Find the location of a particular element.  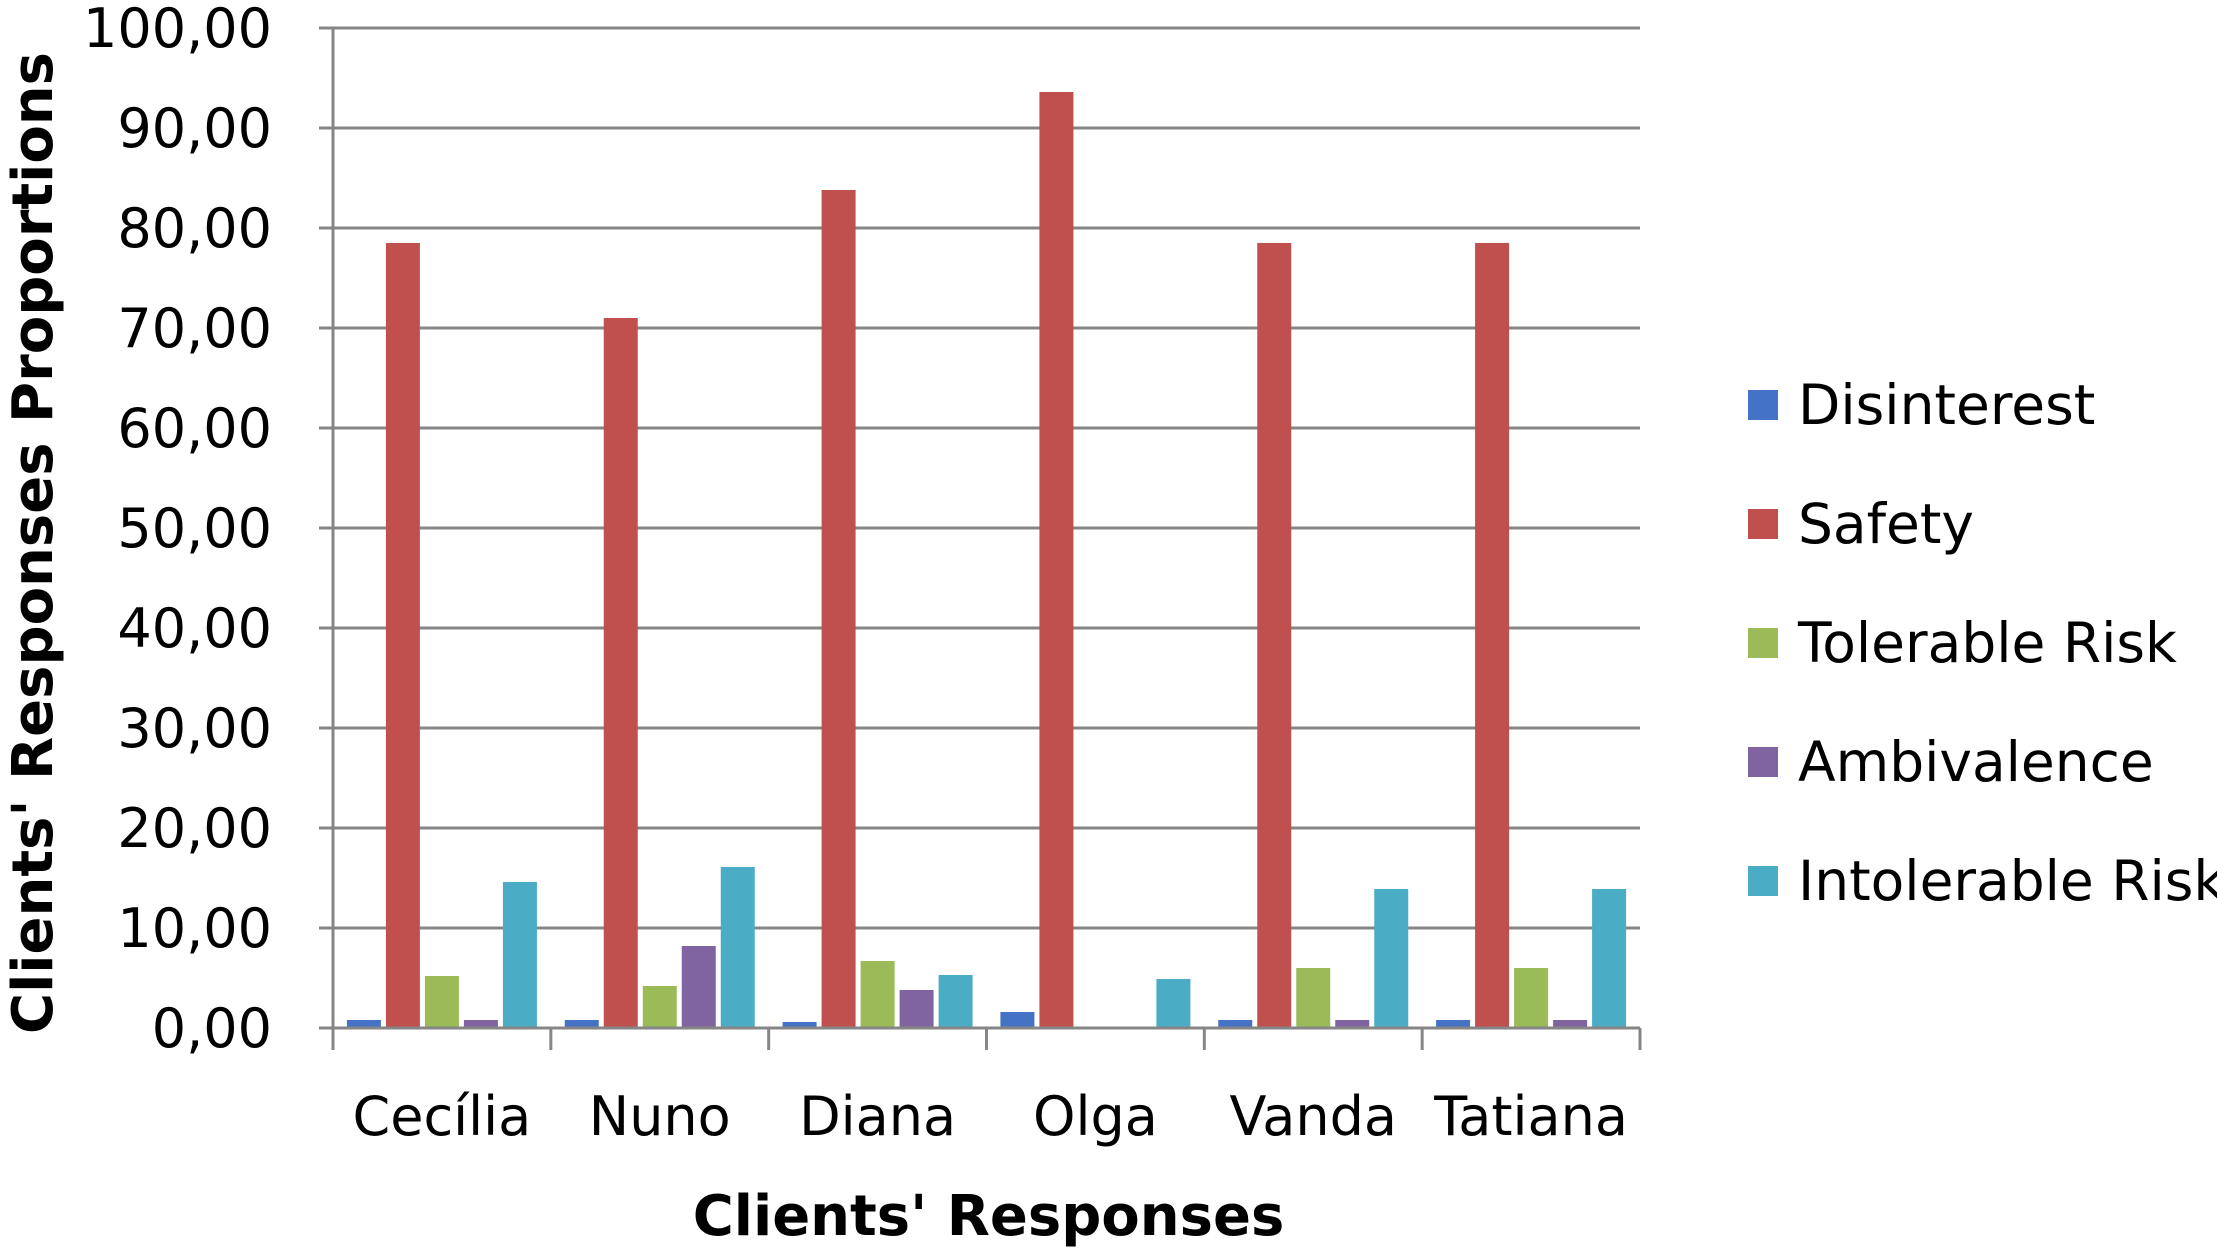

x-tick-label: Vanda is located at coordinates (1313, 1116).